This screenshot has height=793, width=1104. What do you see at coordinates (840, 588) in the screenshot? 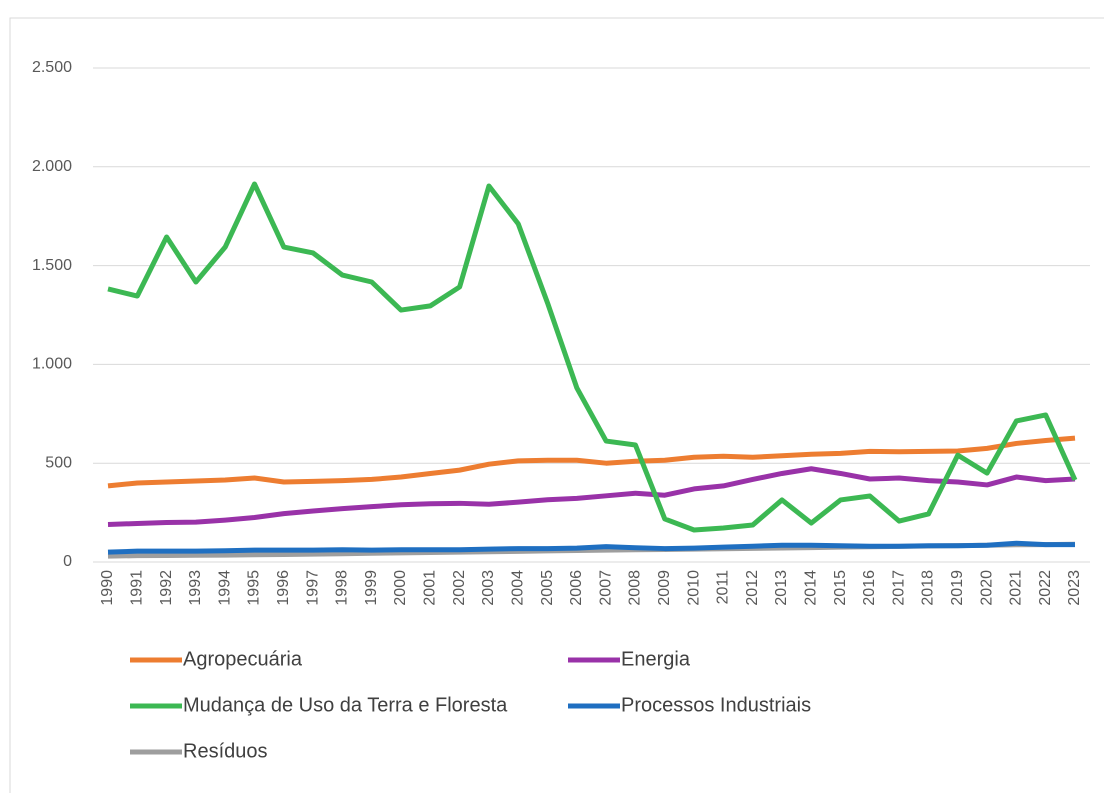
I see `x-tick-label: 2015` at bounding box center [840, 588].